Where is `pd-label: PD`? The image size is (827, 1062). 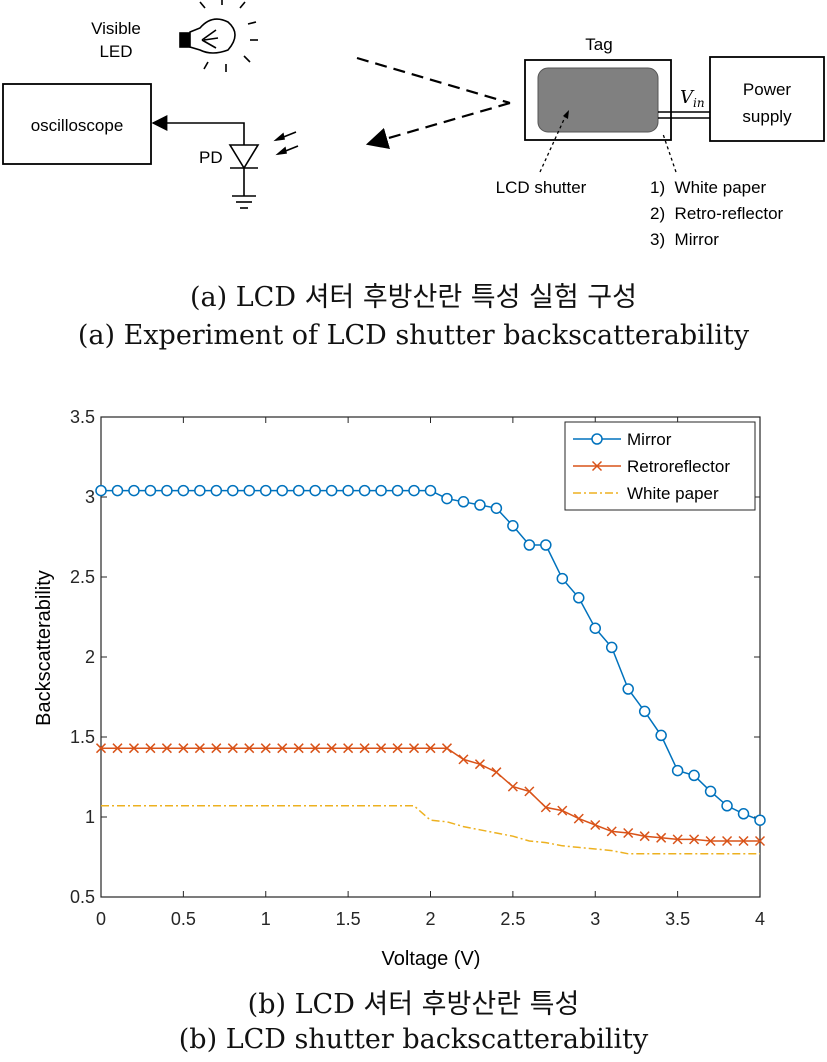
pd-label: PD is located at coordinates (211, 157).